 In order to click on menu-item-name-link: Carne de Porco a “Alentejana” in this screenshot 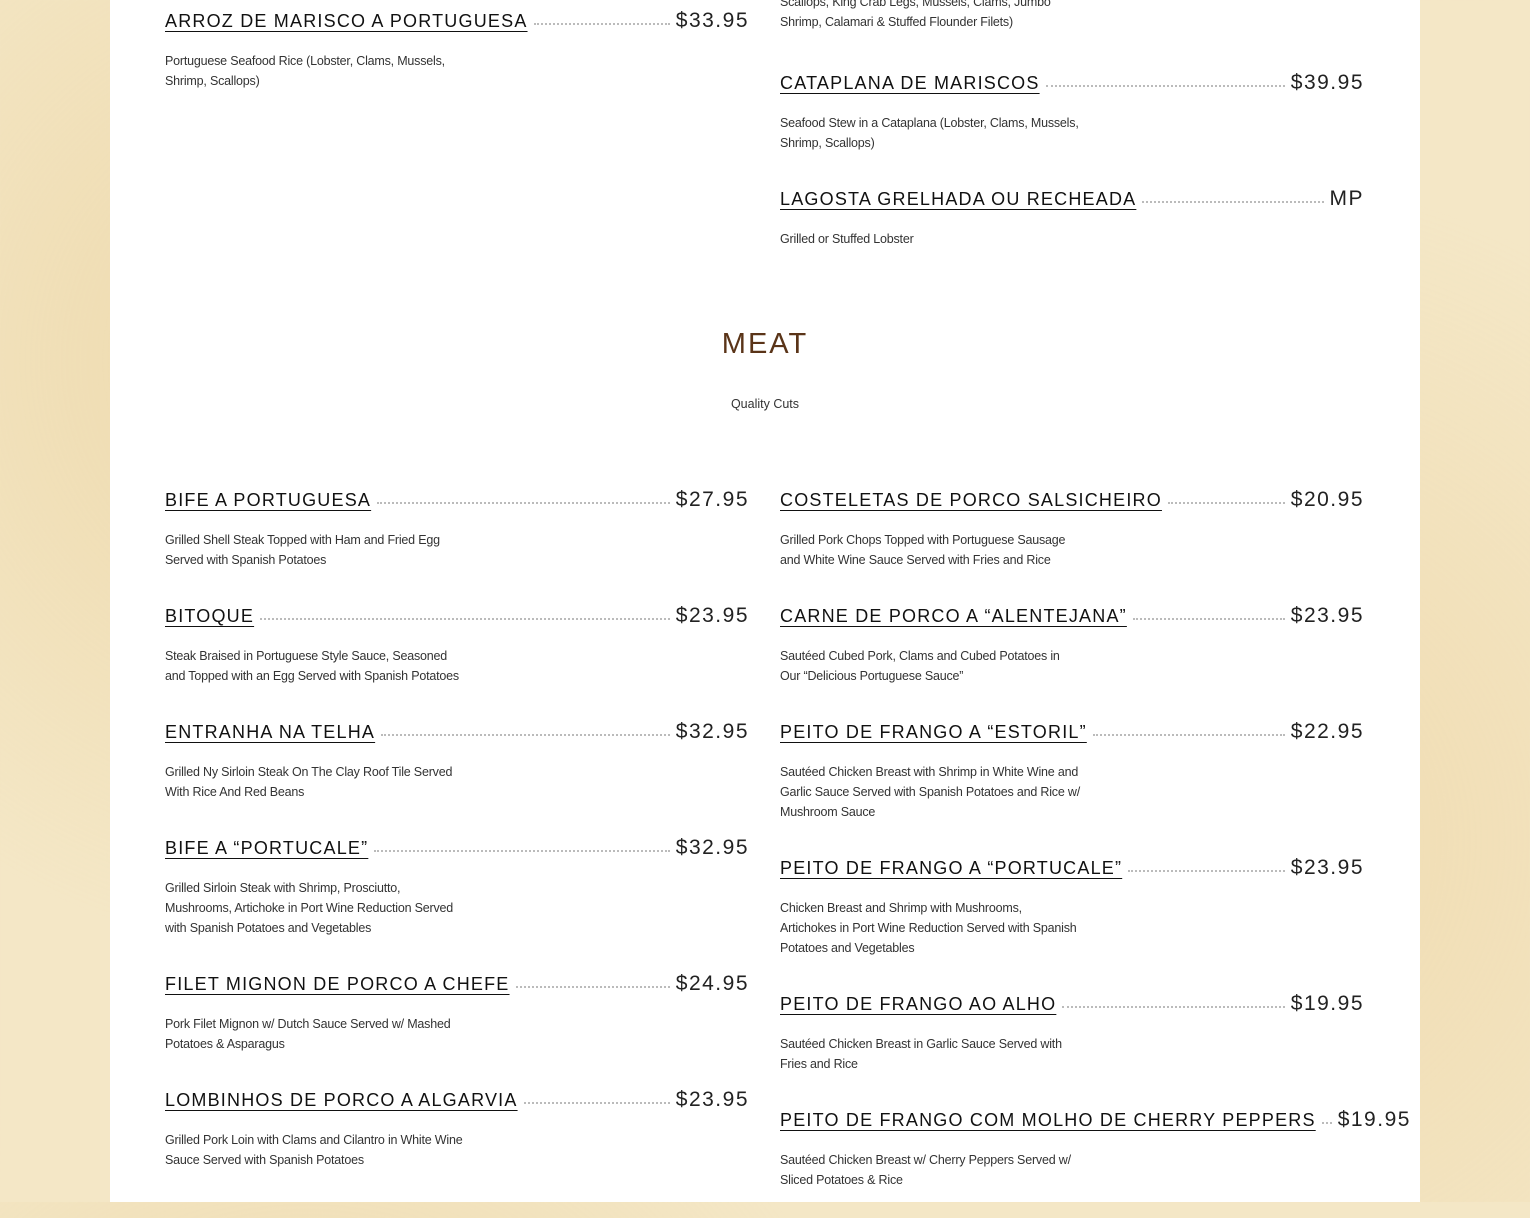, I will do `click(953, 615)`.